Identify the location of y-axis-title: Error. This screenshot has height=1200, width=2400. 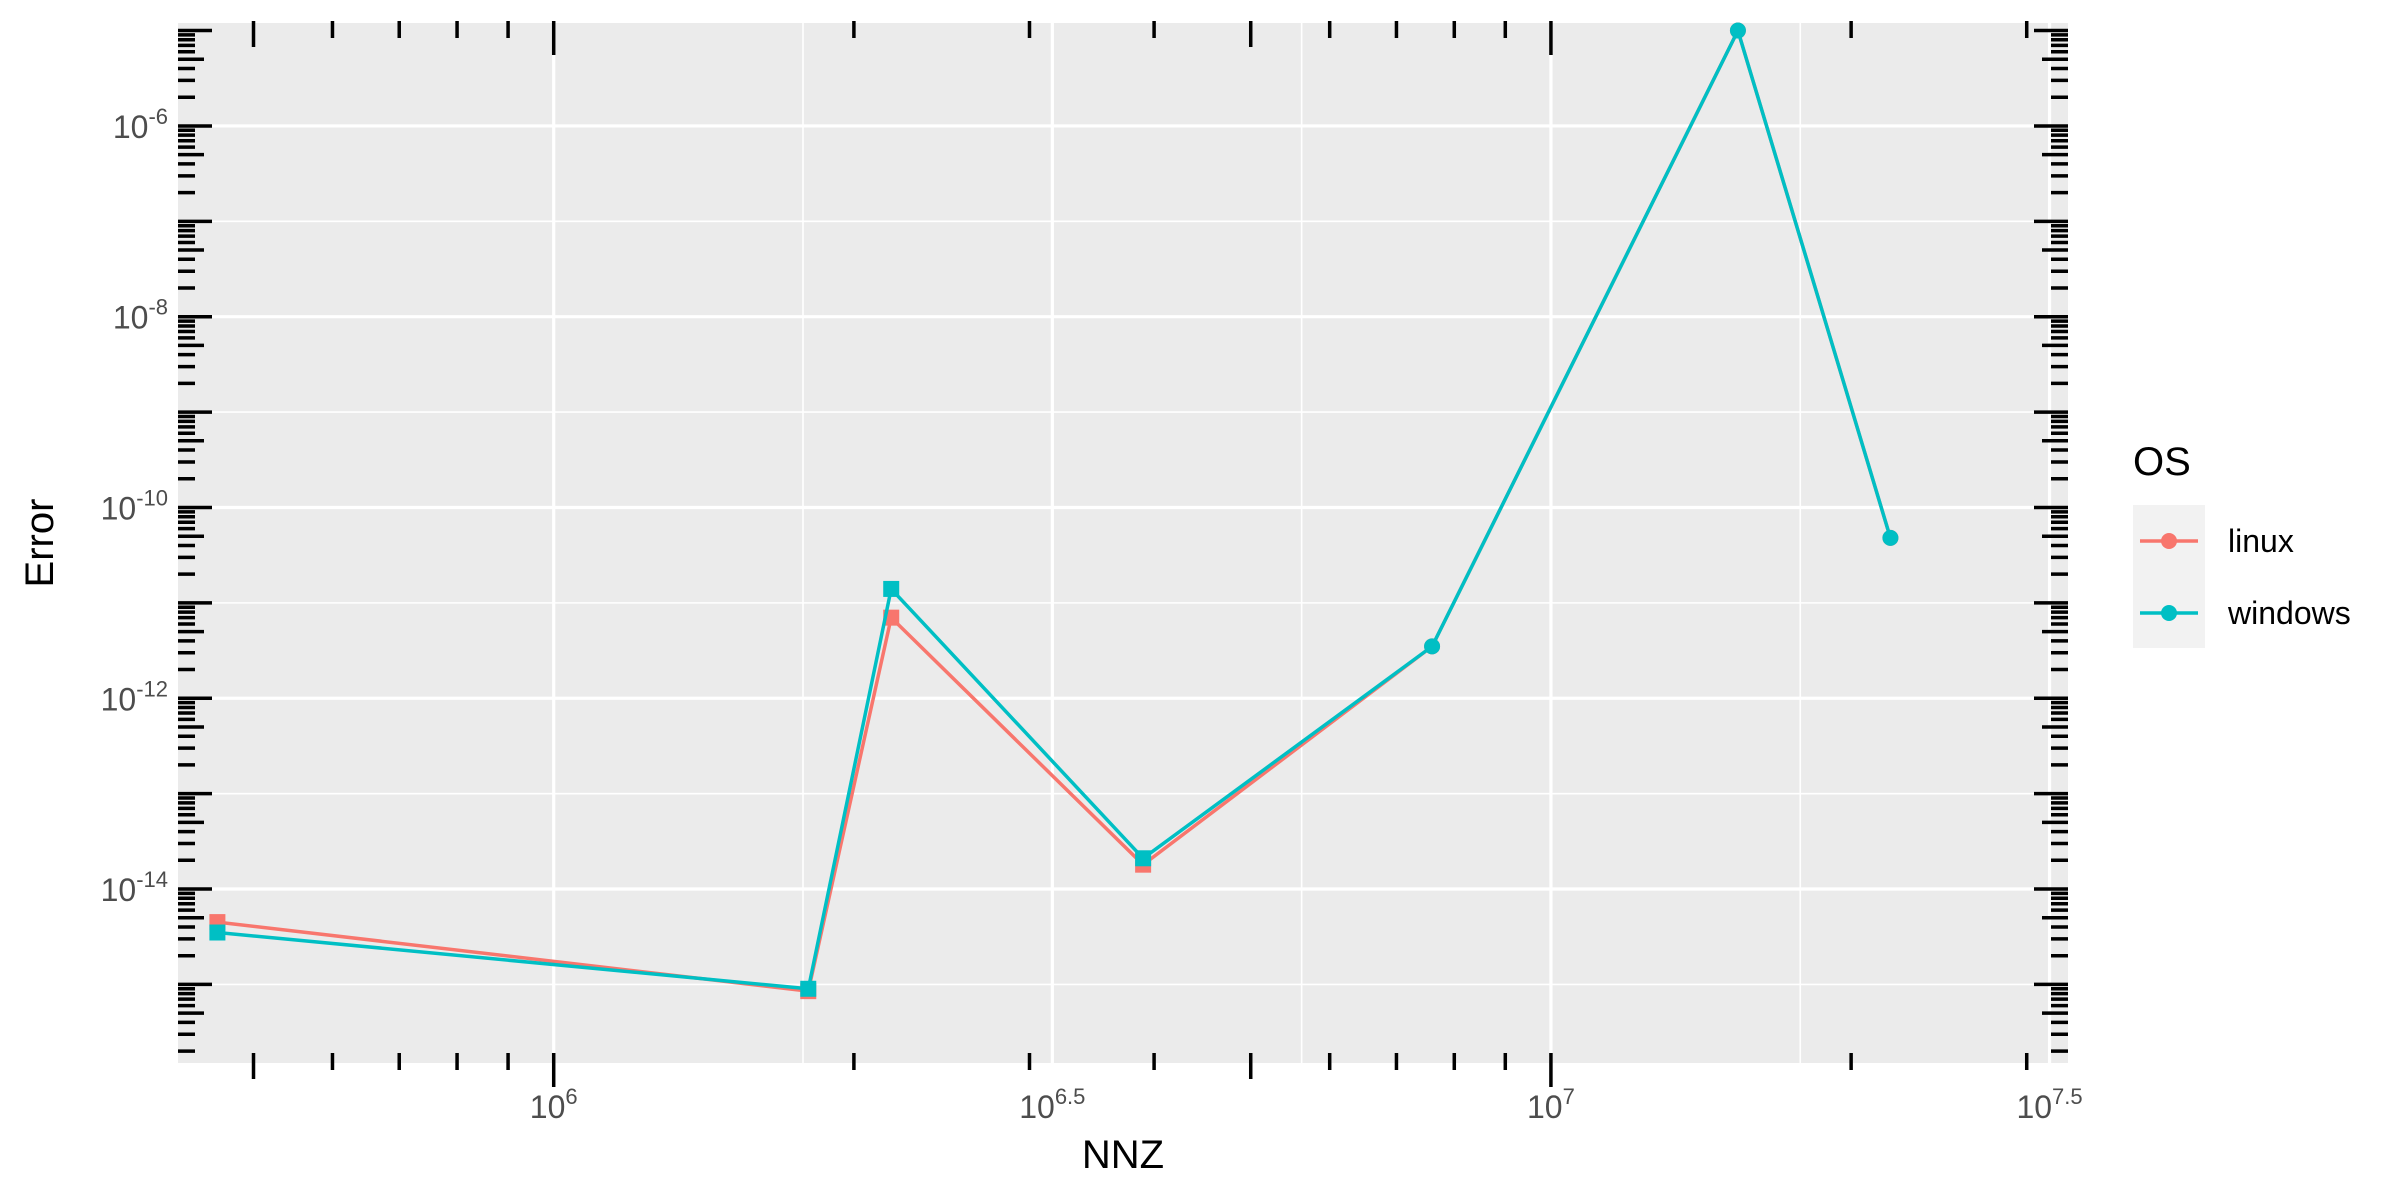
(40, 543).